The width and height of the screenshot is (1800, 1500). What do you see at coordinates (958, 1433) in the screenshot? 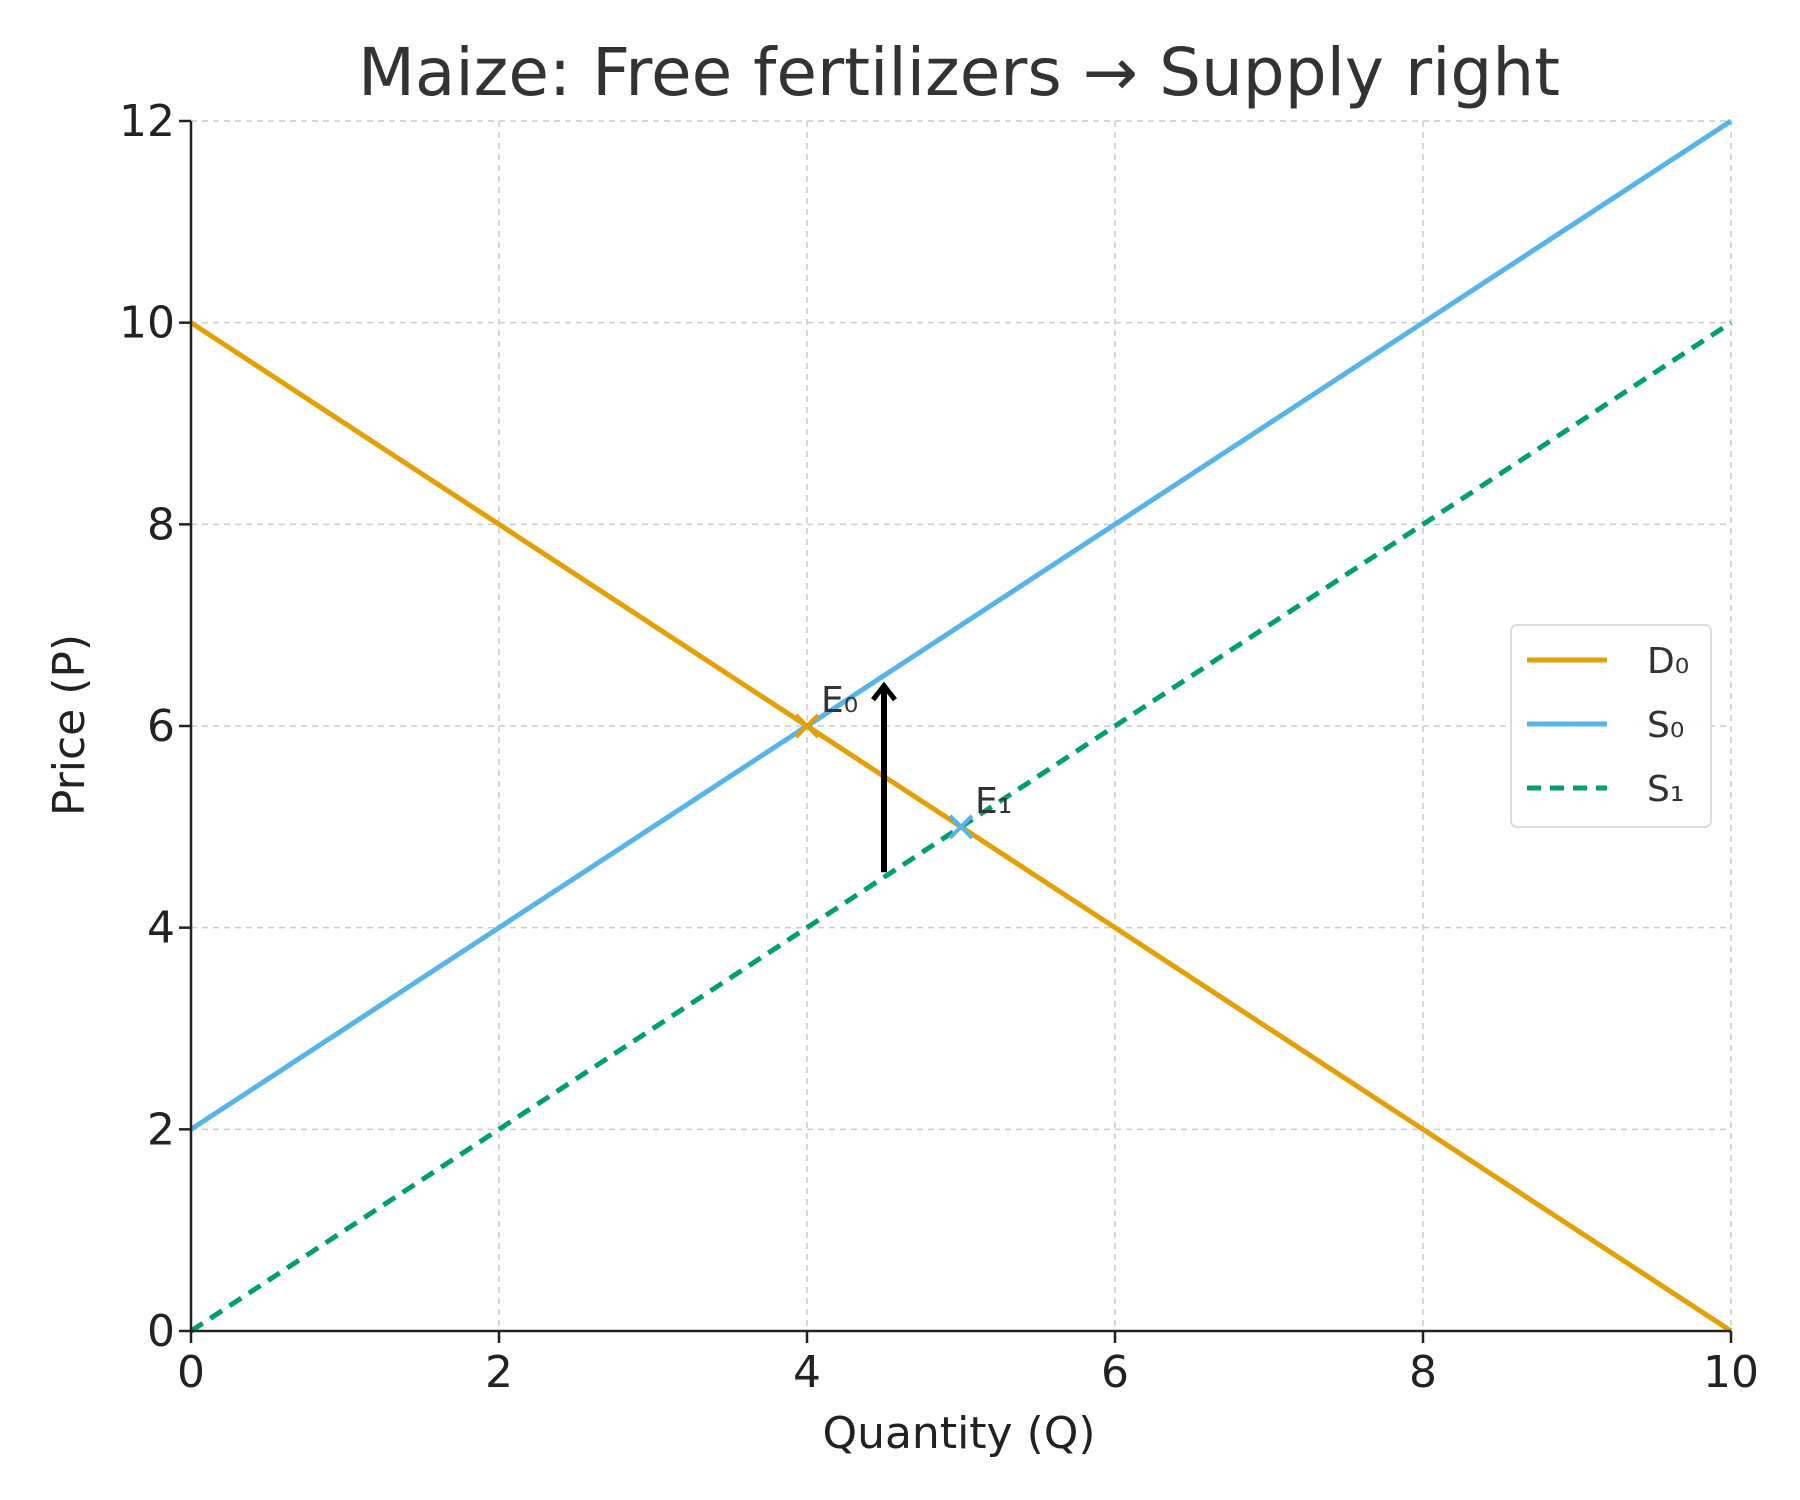
I see `x-axis-label: Quantity (Q)` at bounding box center [958, 1433].